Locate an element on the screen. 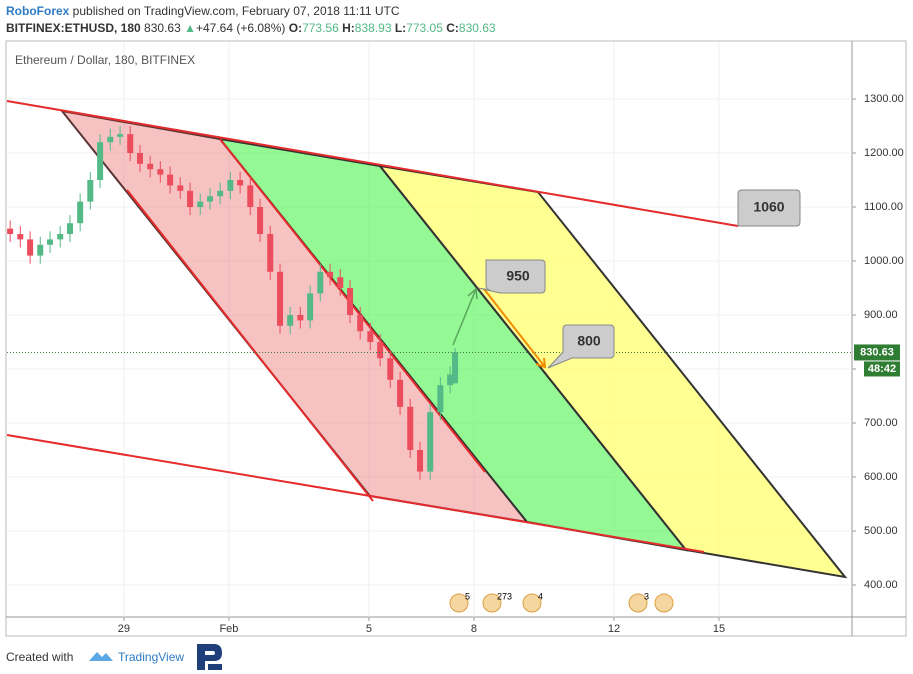  y-tick-label: 500.00 is located at coordinates (881, 531).